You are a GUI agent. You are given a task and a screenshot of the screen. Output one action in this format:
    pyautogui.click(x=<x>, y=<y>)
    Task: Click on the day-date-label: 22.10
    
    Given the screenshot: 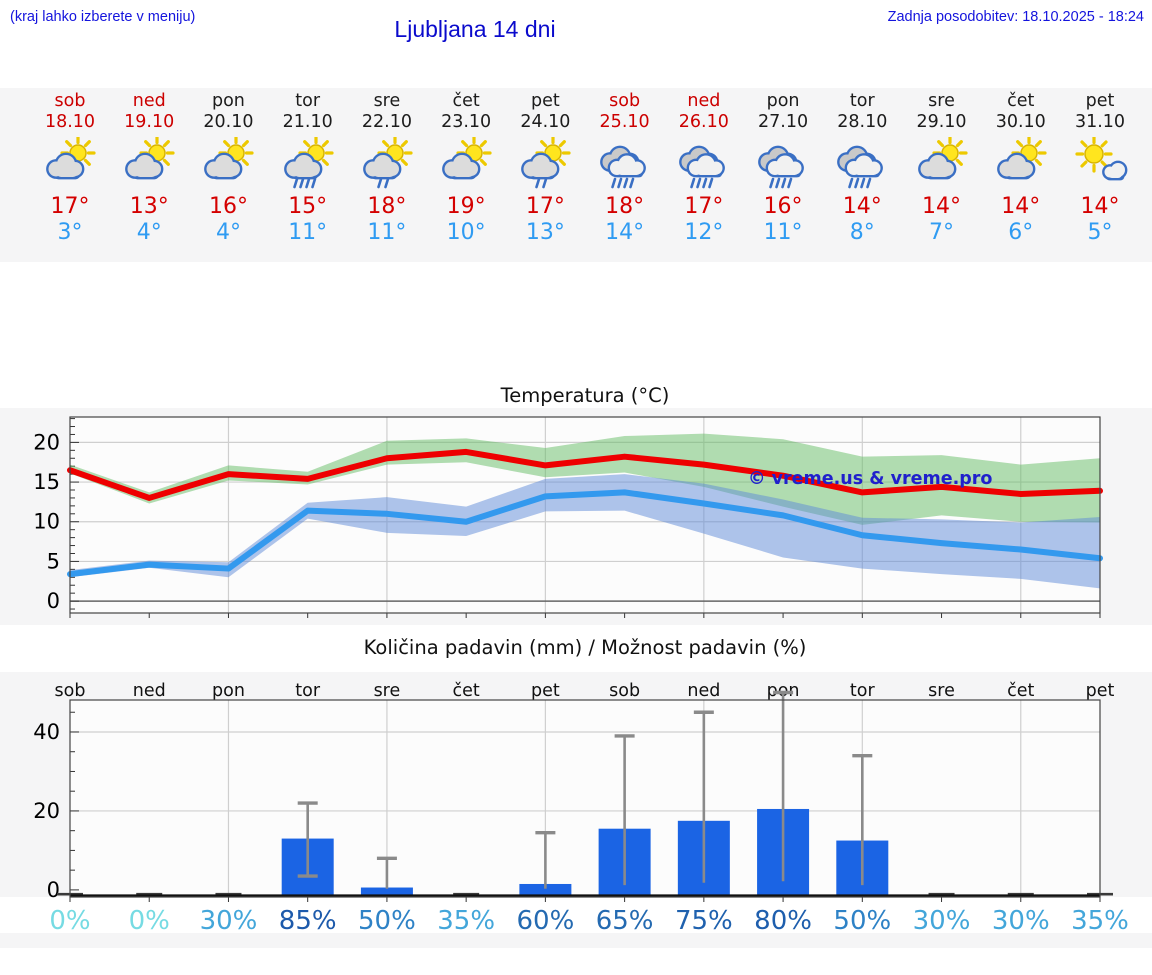 What is the action you would take?
    pyautogui.click(x=386, y=122)
    